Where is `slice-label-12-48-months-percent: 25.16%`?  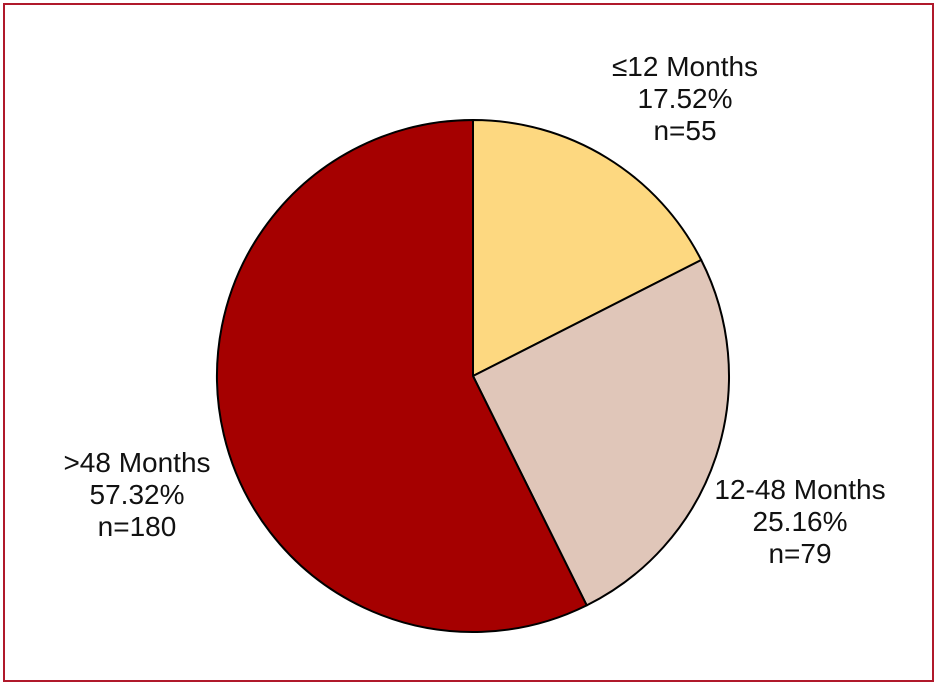
slice-label-12-48-months-percent: 25.16% is located at coordinates (800, 521).